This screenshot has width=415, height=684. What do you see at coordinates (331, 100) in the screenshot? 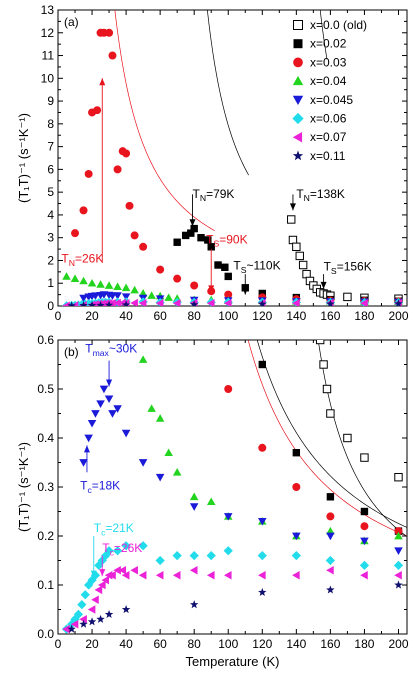
I see `legend-label: x=0.045` at bounding box center [331, 100].